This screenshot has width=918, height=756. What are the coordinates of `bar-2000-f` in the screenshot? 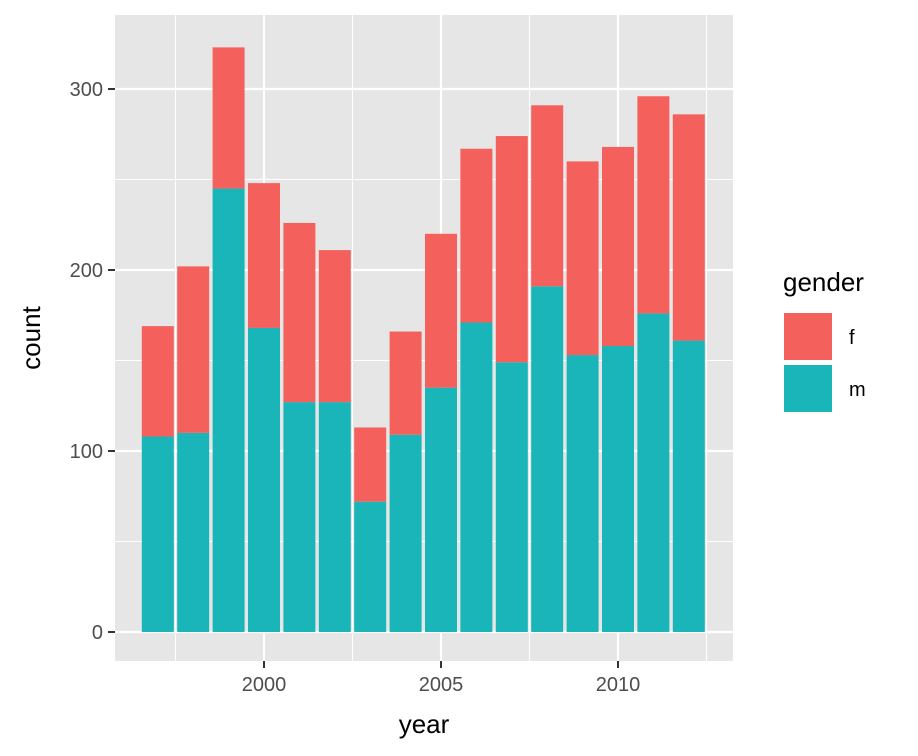 It's located at (264, 255).